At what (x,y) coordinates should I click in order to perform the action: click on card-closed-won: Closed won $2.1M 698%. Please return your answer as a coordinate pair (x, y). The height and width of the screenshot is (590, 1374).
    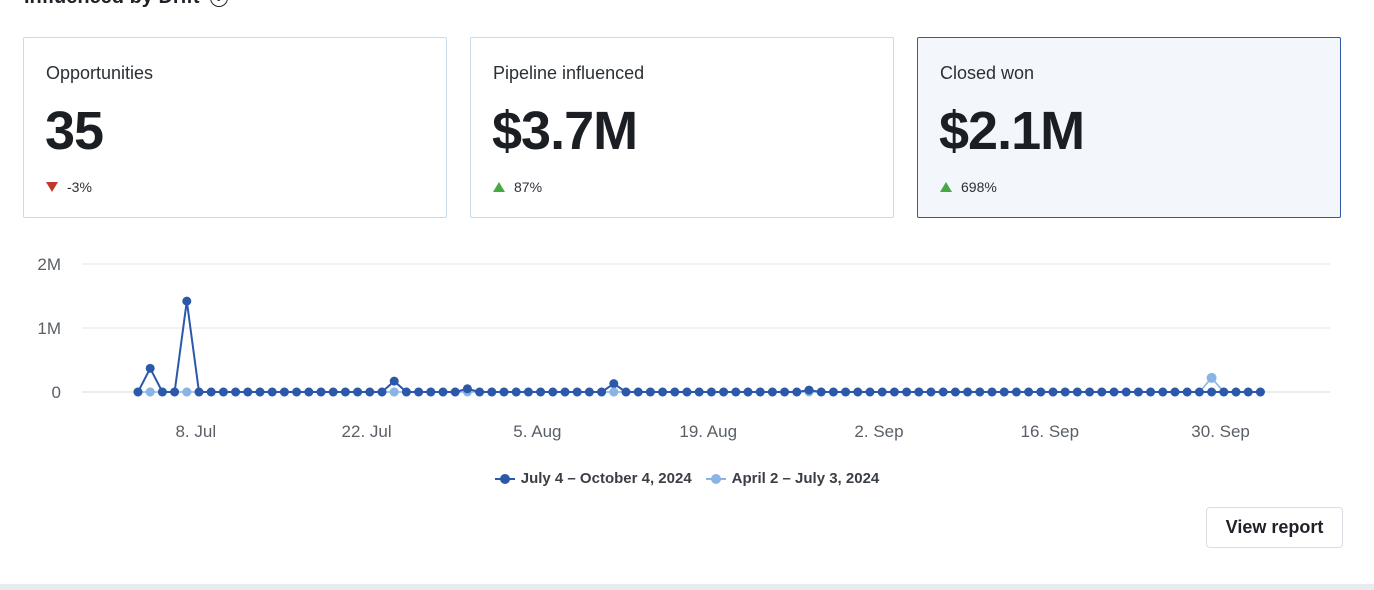
    Looking at the image, I should click on (1129, 127).